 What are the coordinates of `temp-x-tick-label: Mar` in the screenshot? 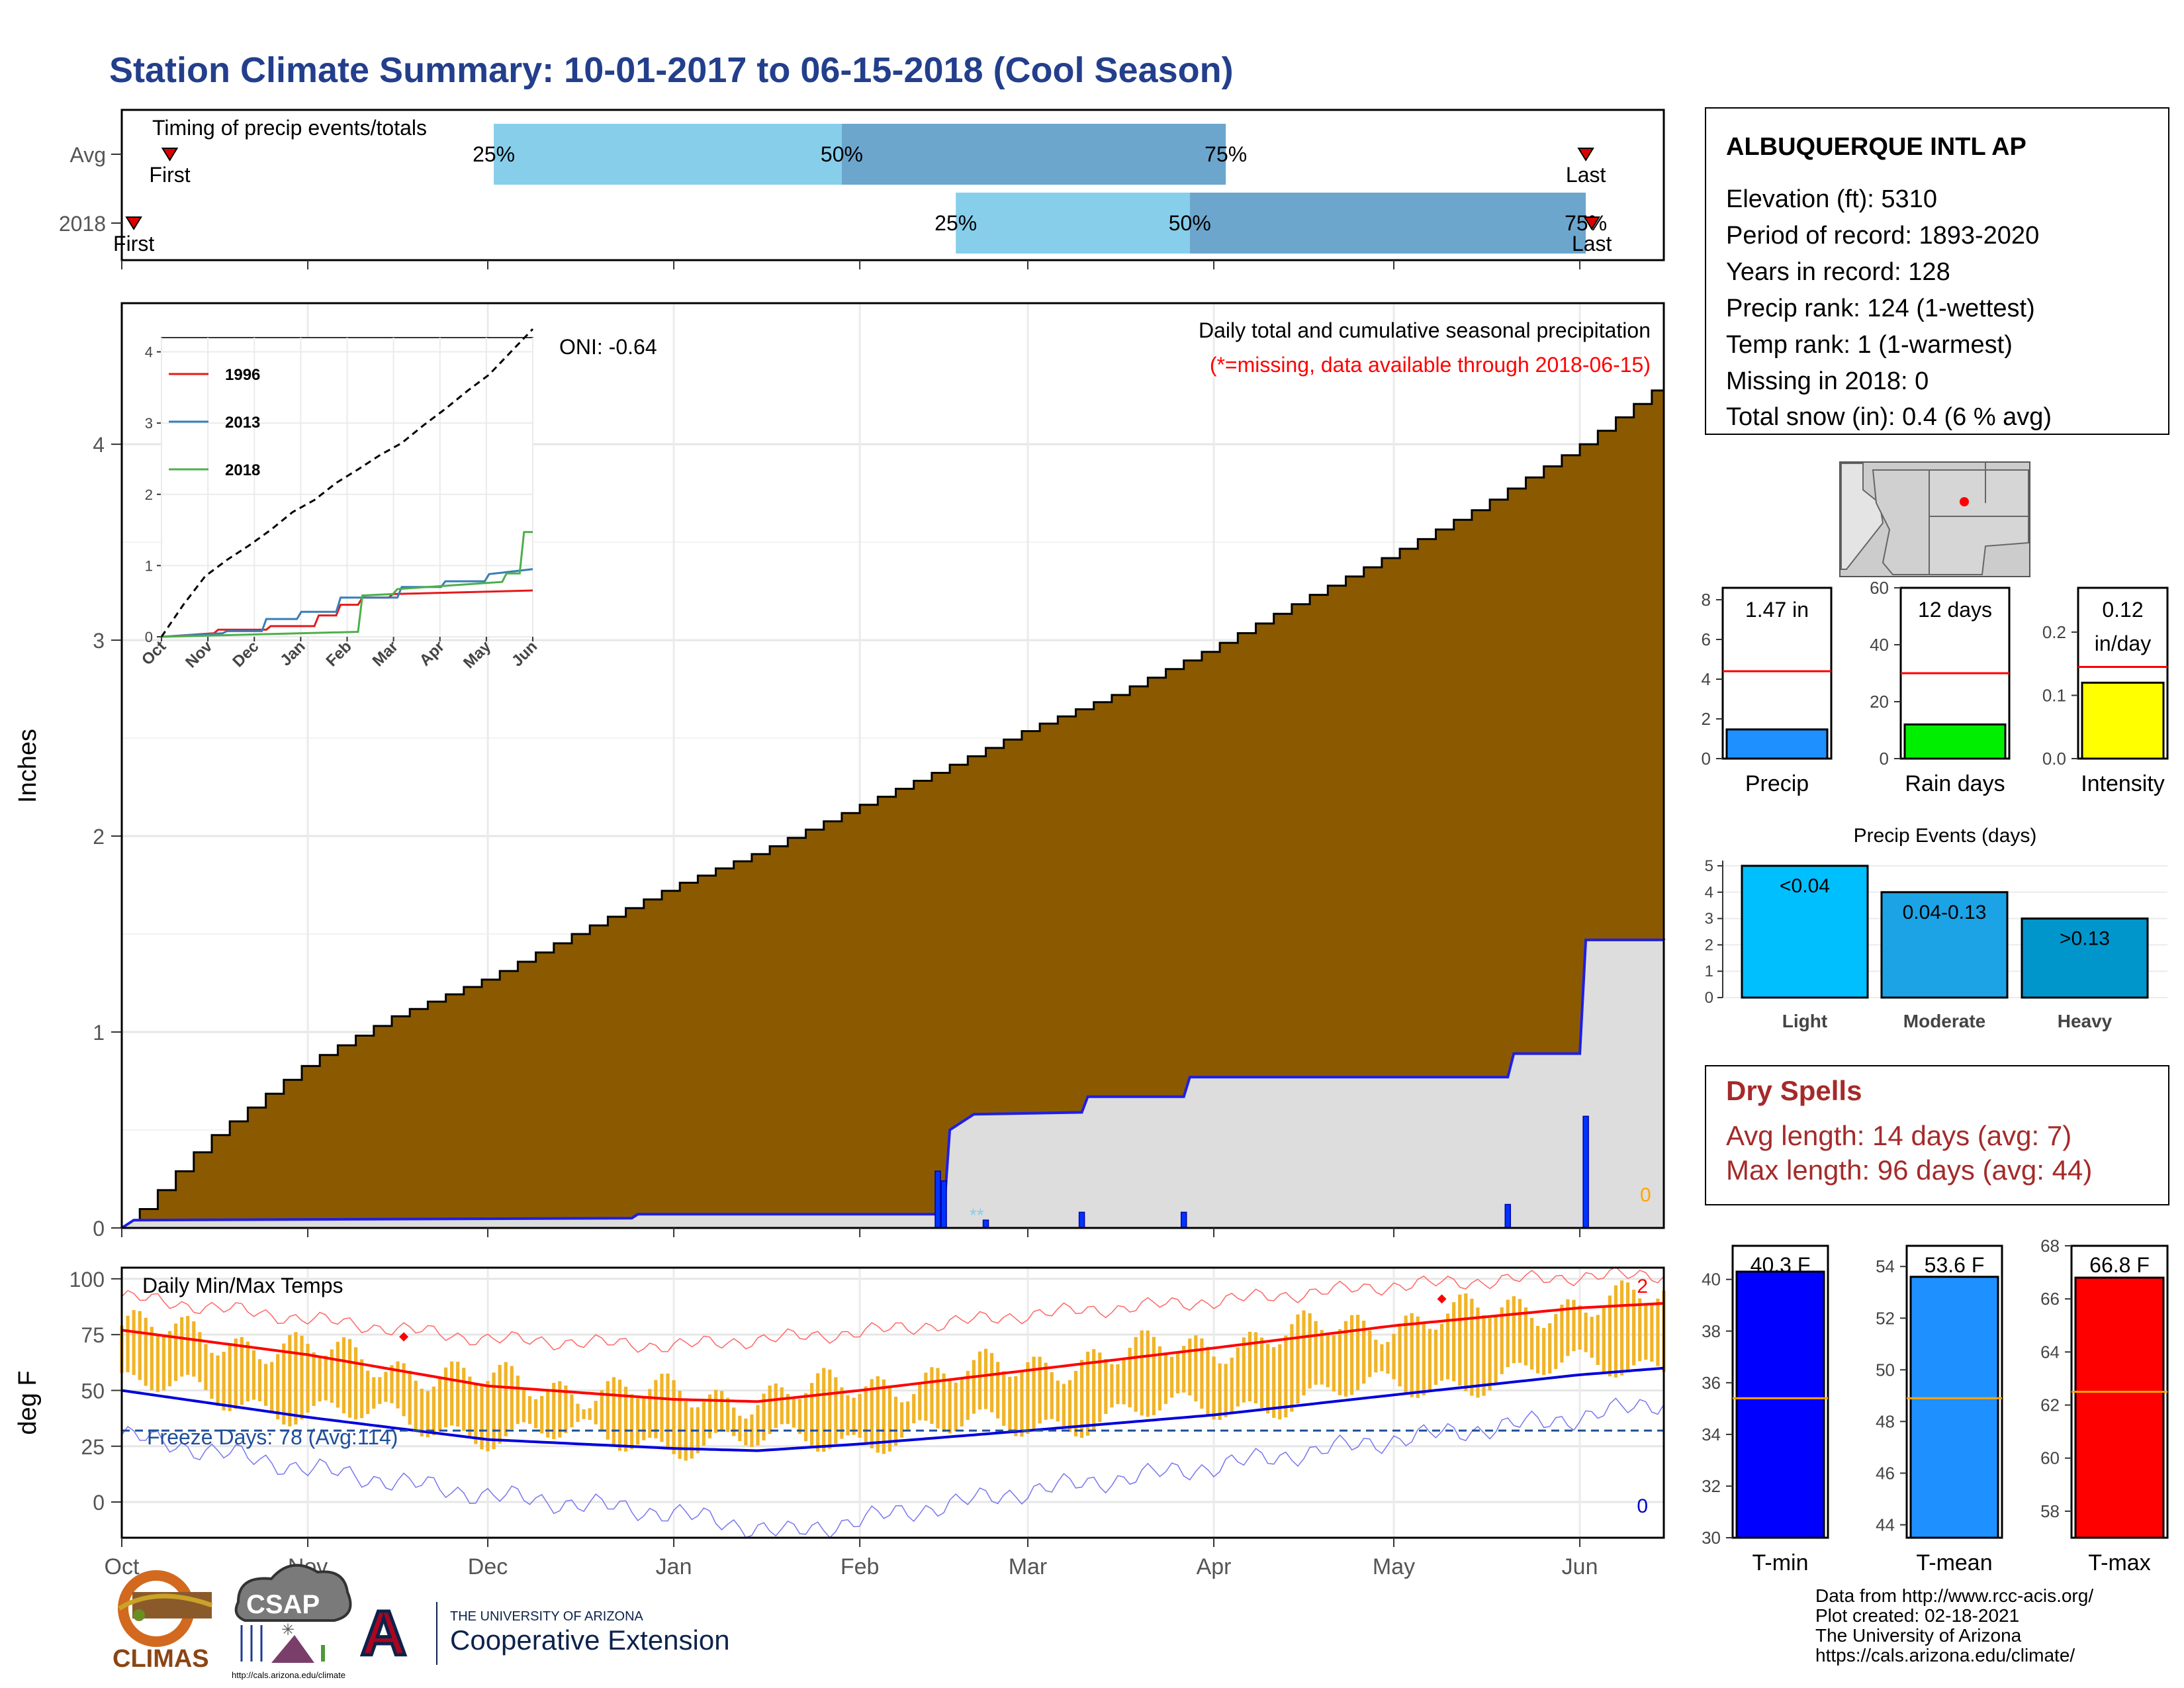 It's located at (1028, 1566).